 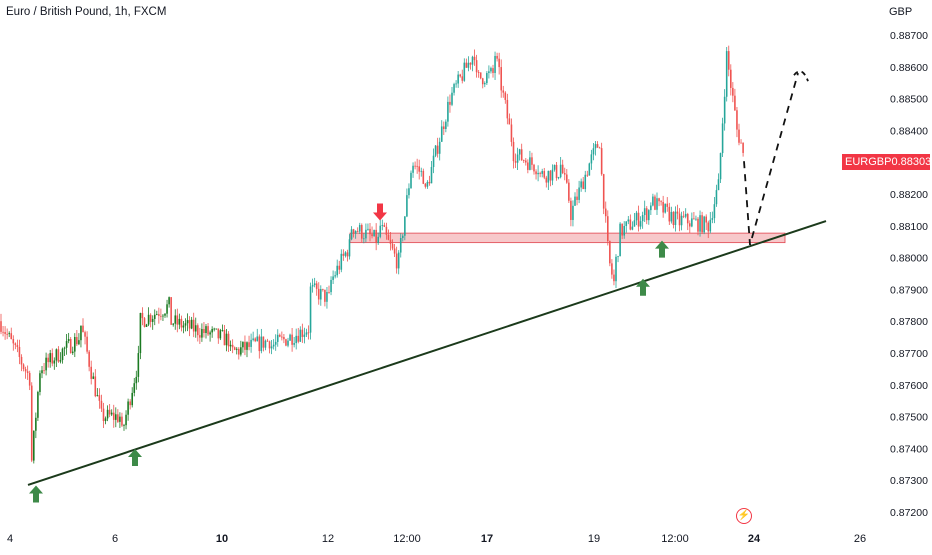 What do you see at coordinates (407, 539) in the screenshot?
I see `x-tick-label: 12:00` at bounding box center [407, 539].